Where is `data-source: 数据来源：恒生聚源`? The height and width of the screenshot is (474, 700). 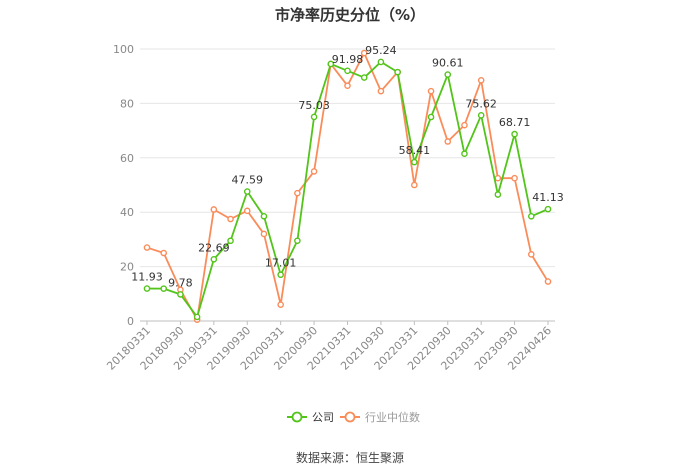
data-source: 数据来源：恒生聚源 is located at coordinates (349, 458).